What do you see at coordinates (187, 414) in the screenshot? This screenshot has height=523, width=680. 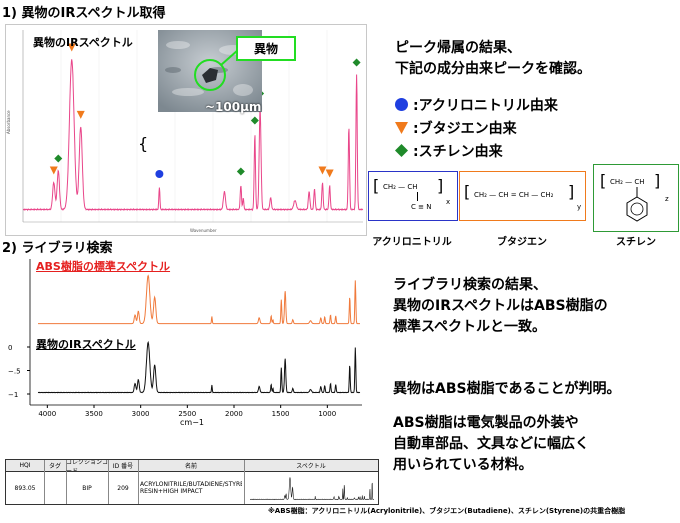 I see `x-tick-label: 2500` at bounding box center [187, 414].